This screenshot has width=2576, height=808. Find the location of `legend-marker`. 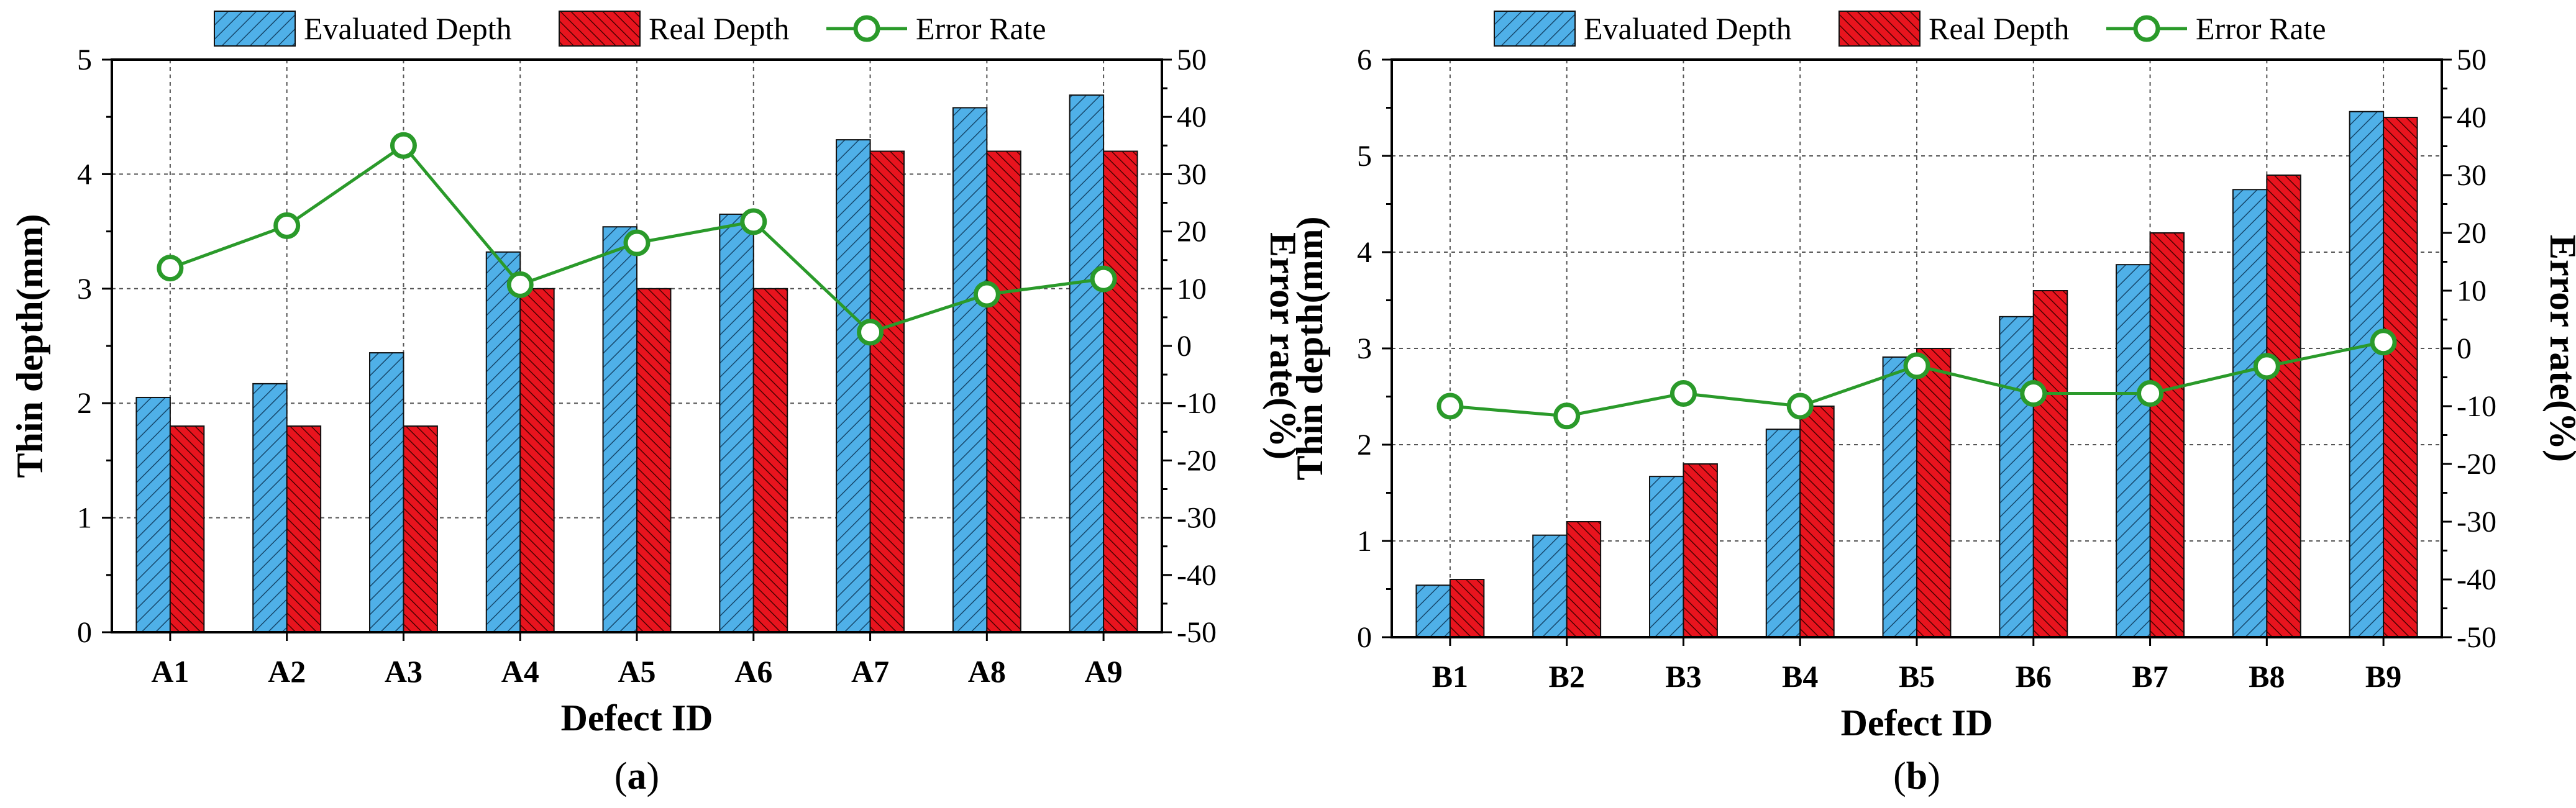

legend-marker is located at coordinates (2146, 28).